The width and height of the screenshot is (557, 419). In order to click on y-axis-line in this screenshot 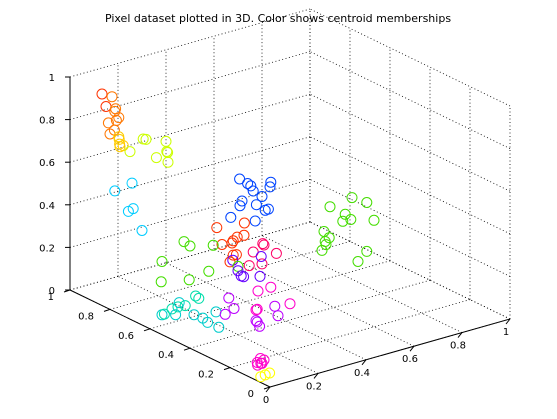, I will do `click(170, 338)`.